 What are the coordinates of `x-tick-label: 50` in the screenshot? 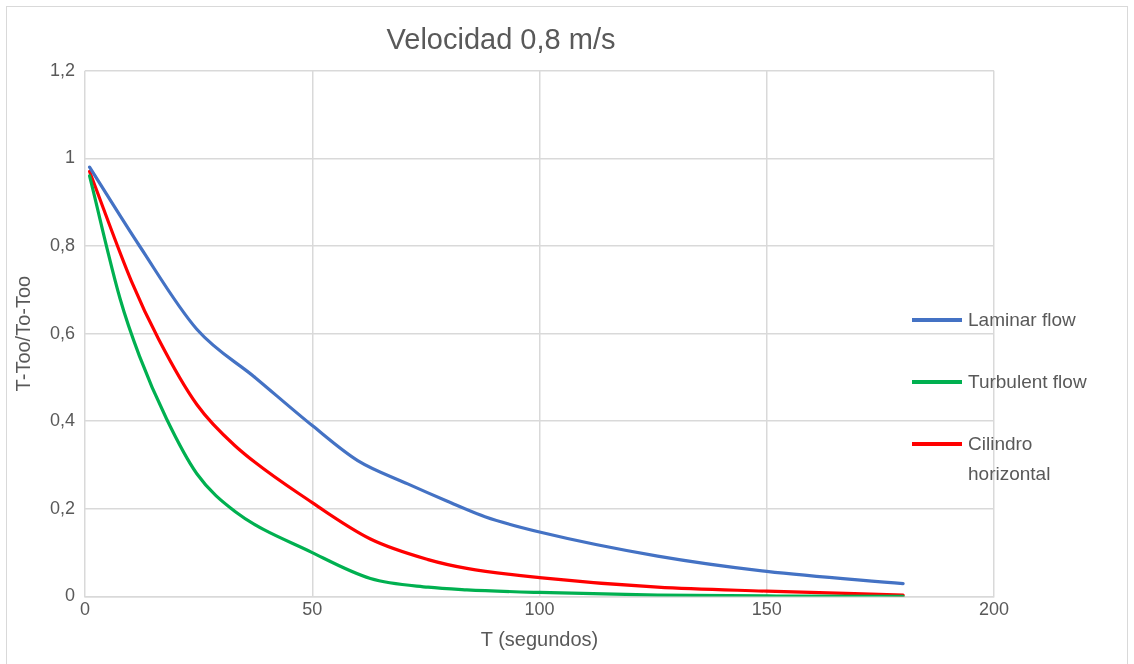 It's located at (312, 609).